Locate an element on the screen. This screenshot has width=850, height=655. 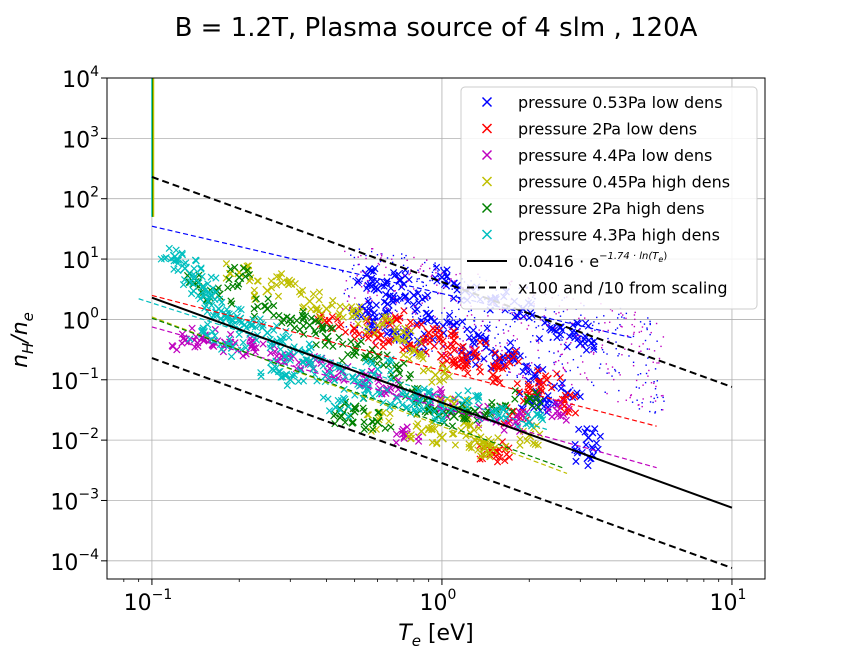
y-tick-base: 10 is located at coordinates (64, 563).